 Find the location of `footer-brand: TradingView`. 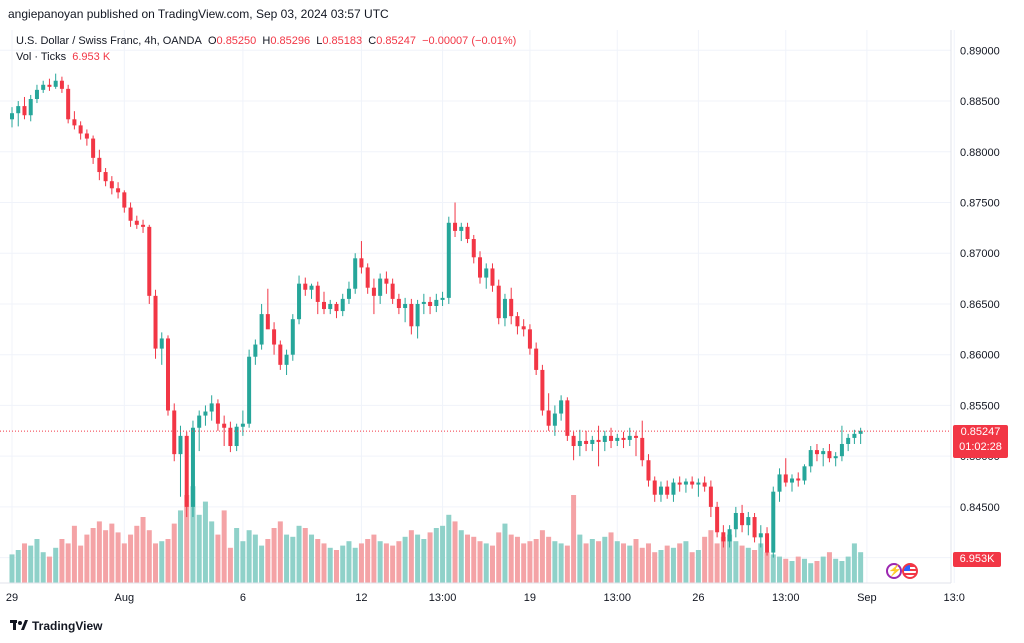

footer-brand: TradingView is located at coordinates (56, 626).